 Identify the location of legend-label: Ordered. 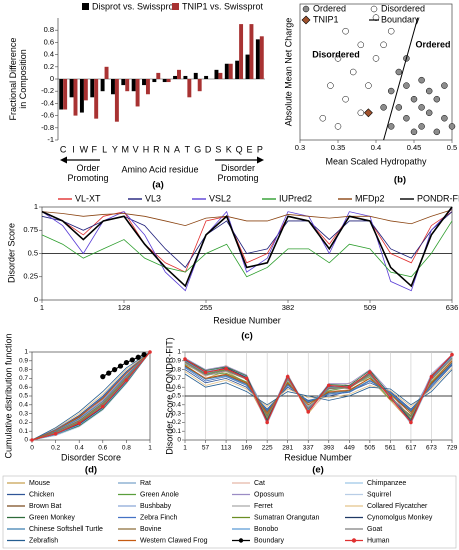
(329, 8).